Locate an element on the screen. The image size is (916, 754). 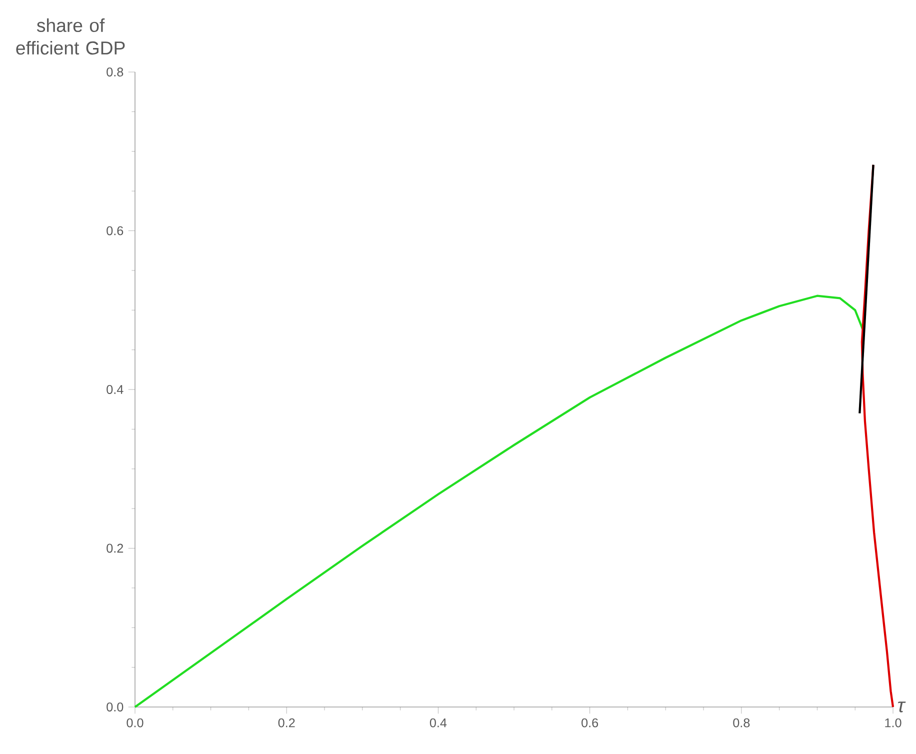
y-tick-label: 0.8 is located at coordinates (115, 72).